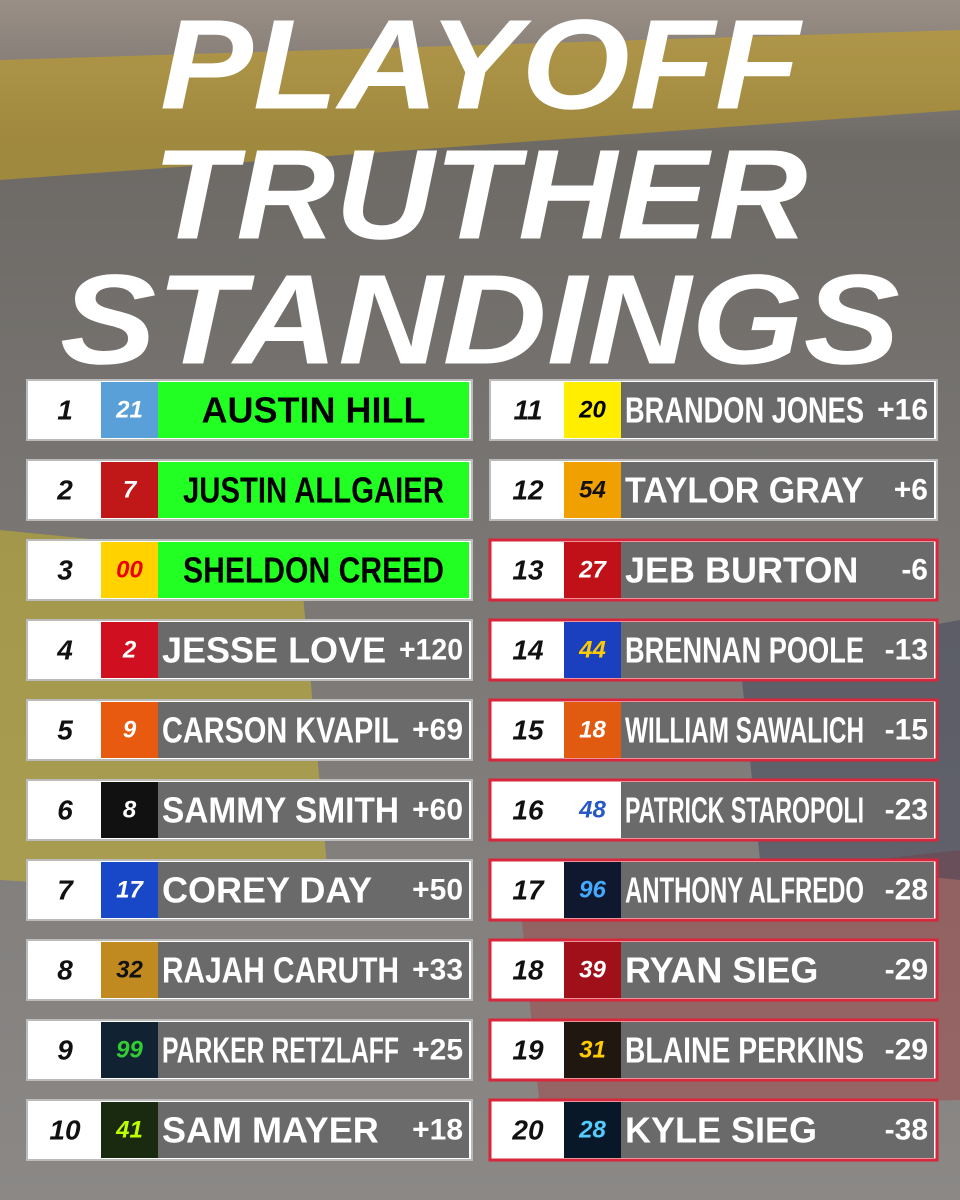 This screenshot has height=1200, width=960. What do you see at coordinates (744, 490) in the screenshot?
I see `driver-name: TAYLOR GRAY` at bounding box center [744, 490].